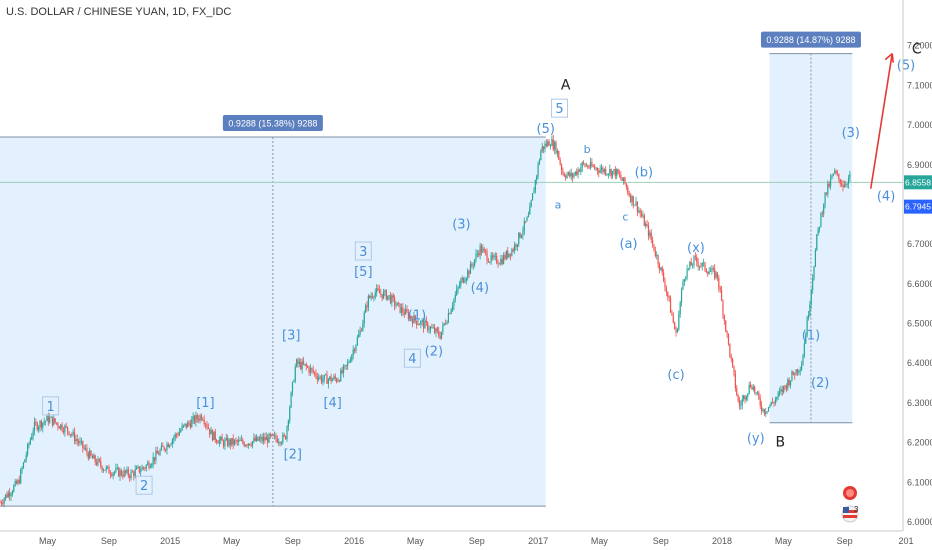 The height and width of the screenshot is (550, 932). I want to click on wave-label: (2), so click(820, 383).